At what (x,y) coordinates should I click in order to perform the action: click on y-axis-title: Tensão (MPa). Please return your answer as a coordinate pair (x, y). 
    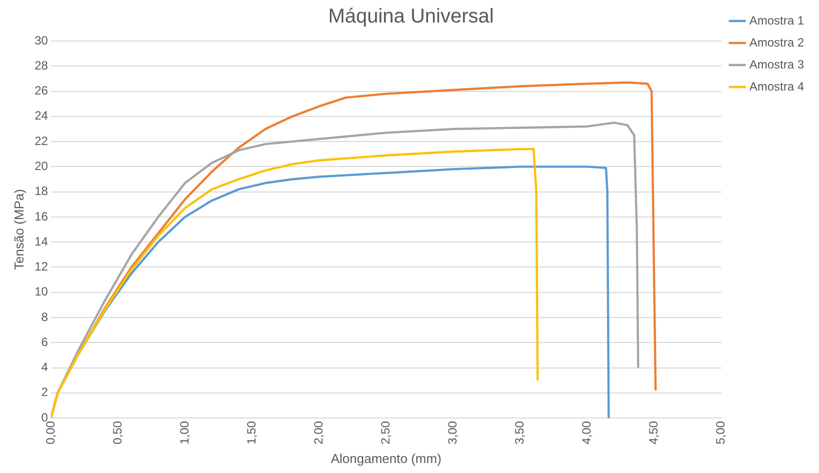
    Looking at the image, I should click on (18, 229).